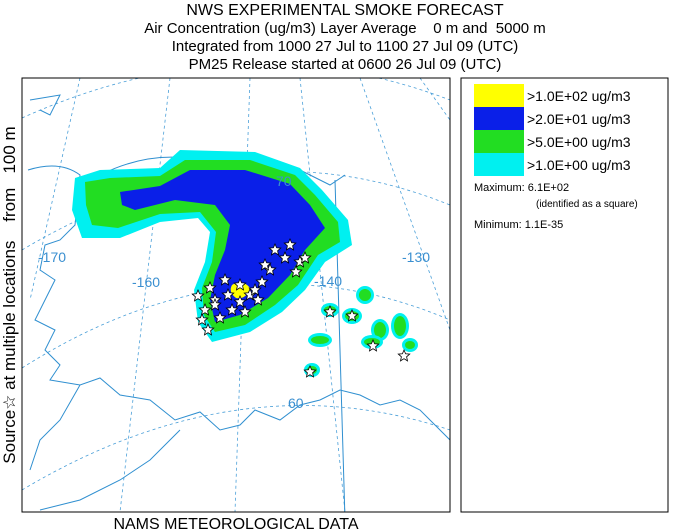  Describe the element at coordinates (521, 188) in the screenshot. I see `maximum: Maximum: 6.1E+02` at that location.